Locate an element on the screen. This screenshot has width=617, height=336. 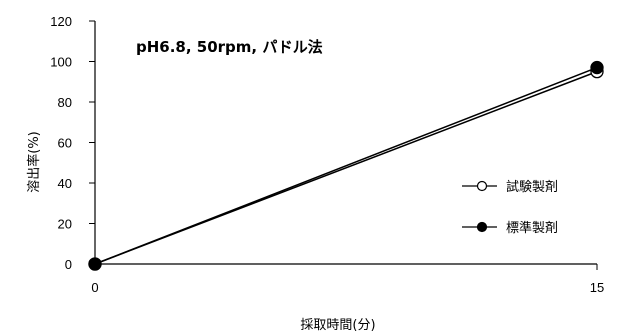
y-tick-label: 120 is located at coordinates (61, 21).